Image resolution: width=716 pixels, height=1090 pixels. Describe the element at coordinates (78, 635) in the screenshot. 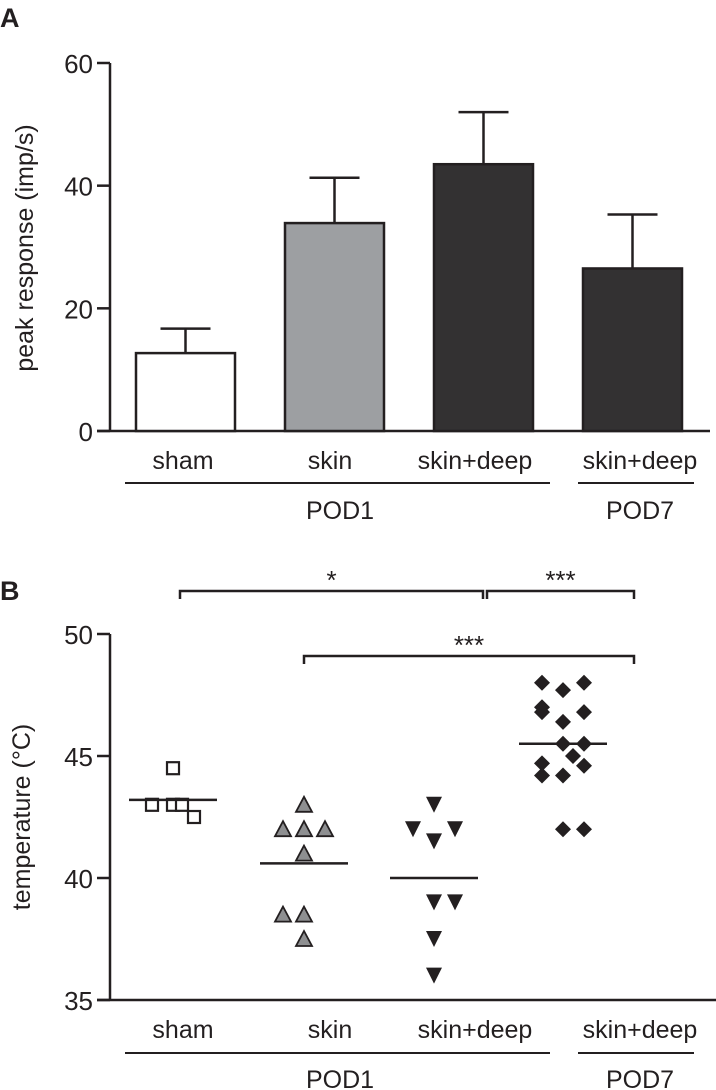

I see `y-tick-label: 50` at that location.